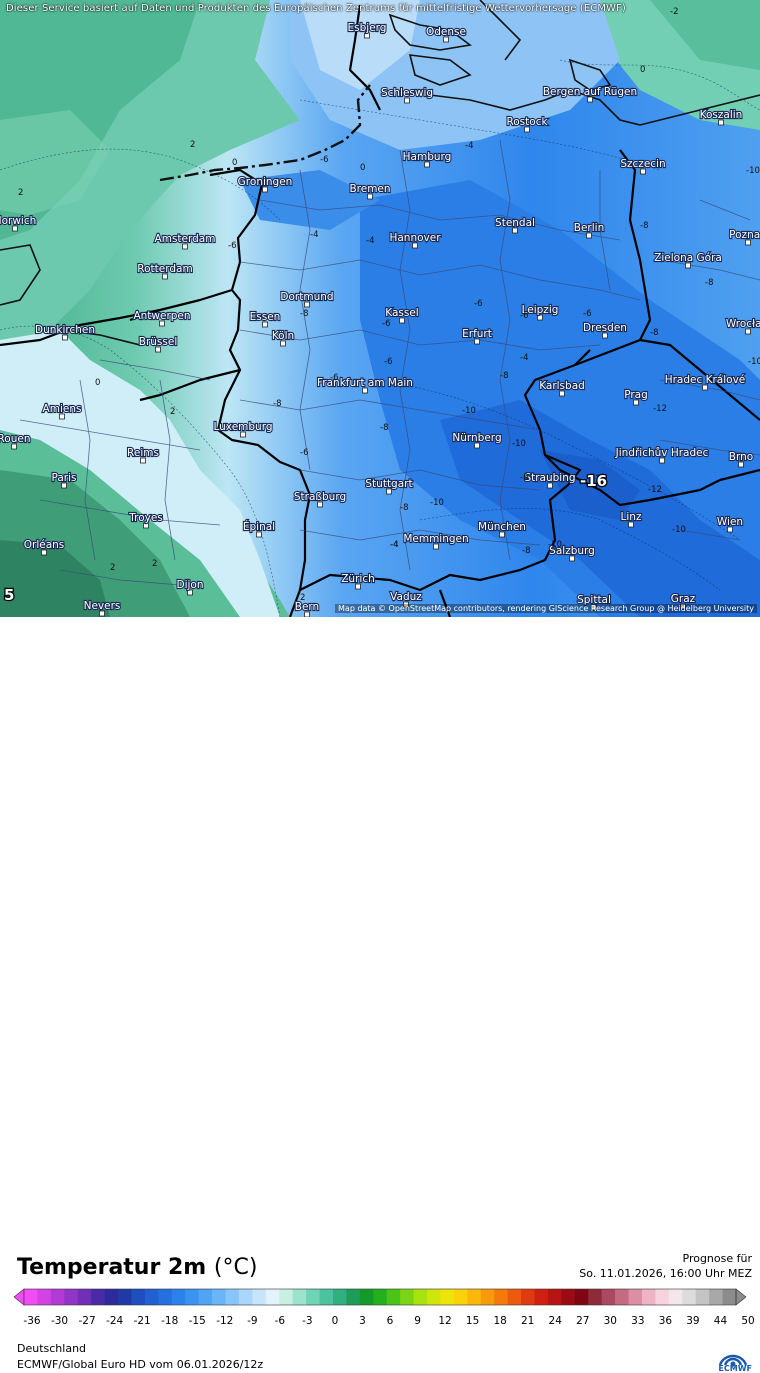  I want to click on isoline-label: -12, so click(655, 490).